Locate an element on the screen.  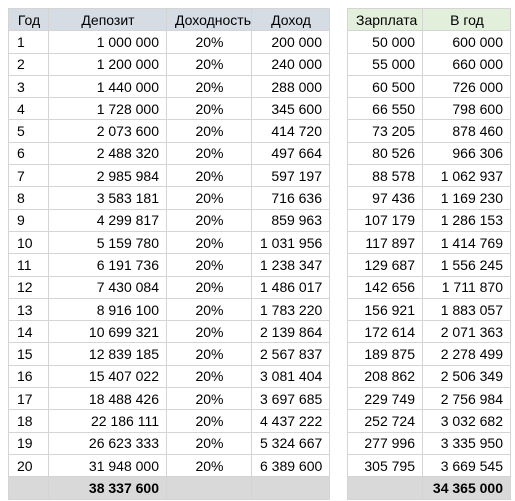
cell-year: 14 is located at coordinates (28, 332).